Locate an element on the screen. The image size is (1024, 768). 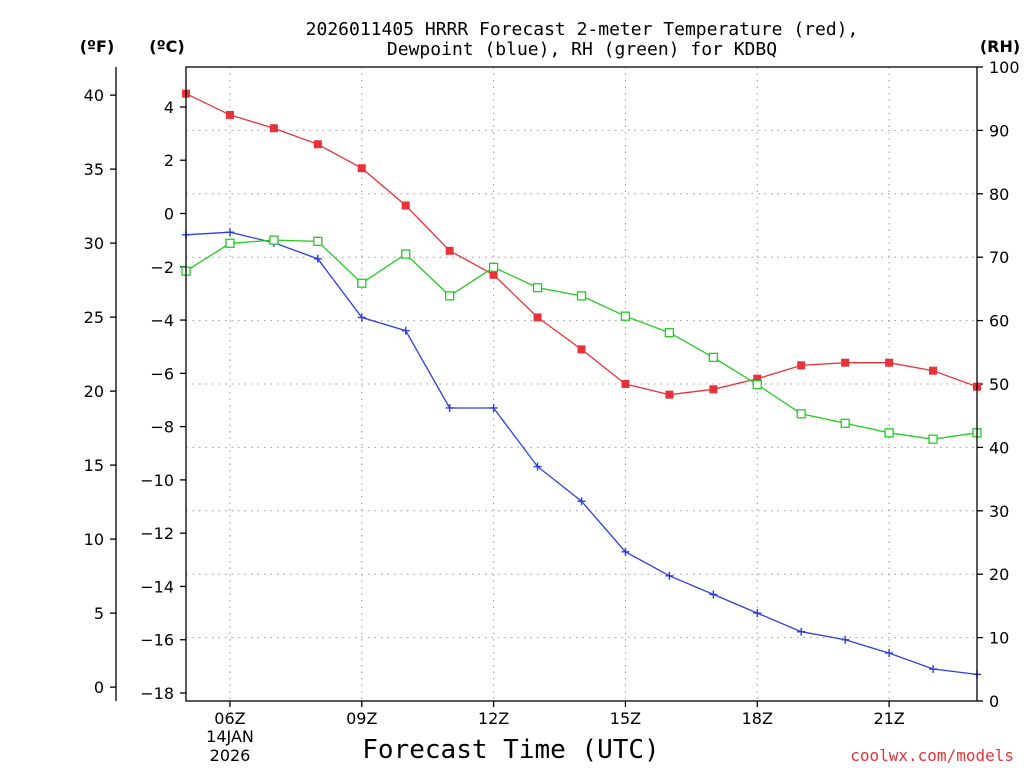
date-line2: 2026 is located at coordinates (230, 755).